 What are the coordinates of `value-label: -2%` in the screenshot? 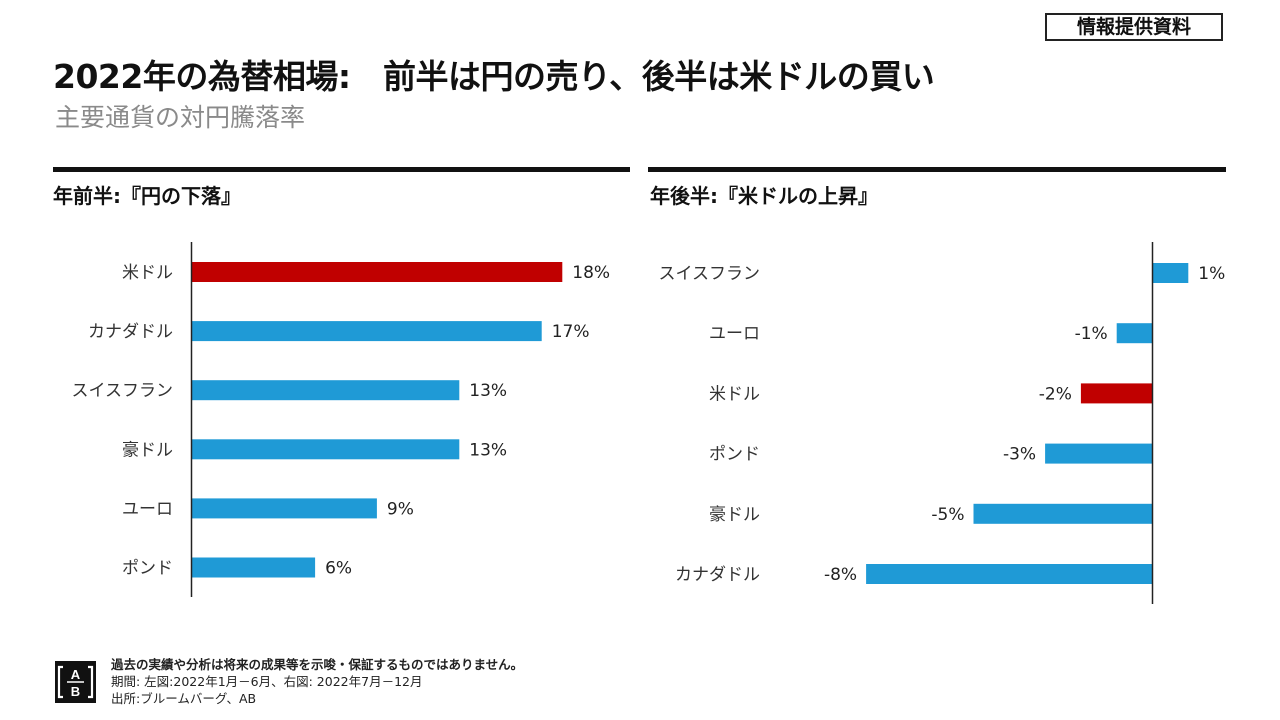 It's located at (1055, 394).